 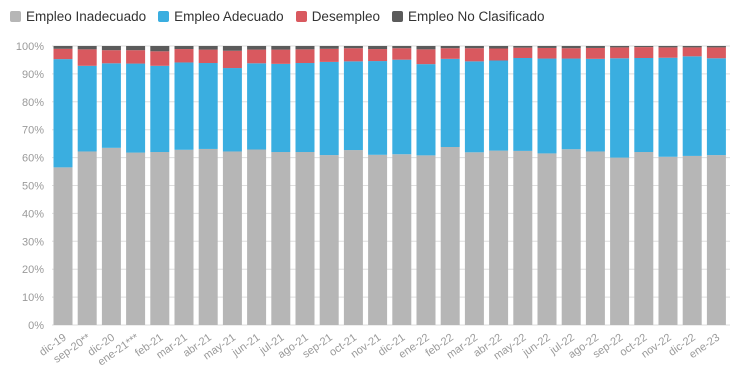 I want to click on legend-item: Empleo Inadecuado, so click(x=78, y=16).